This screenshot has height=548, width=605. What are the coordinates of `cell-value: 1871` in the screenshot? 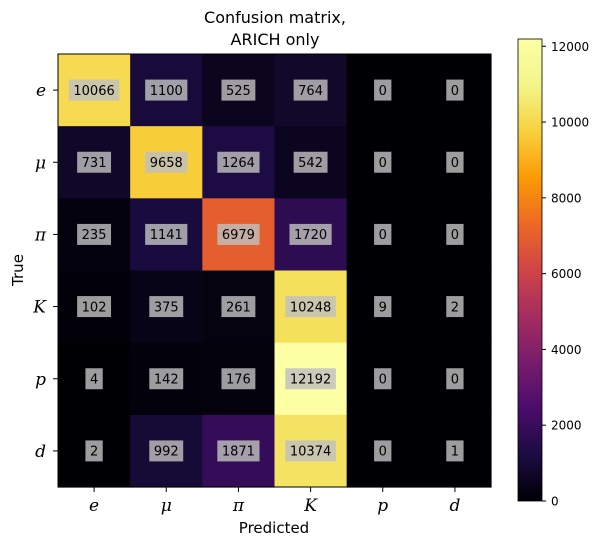 It's located at (238, 452).